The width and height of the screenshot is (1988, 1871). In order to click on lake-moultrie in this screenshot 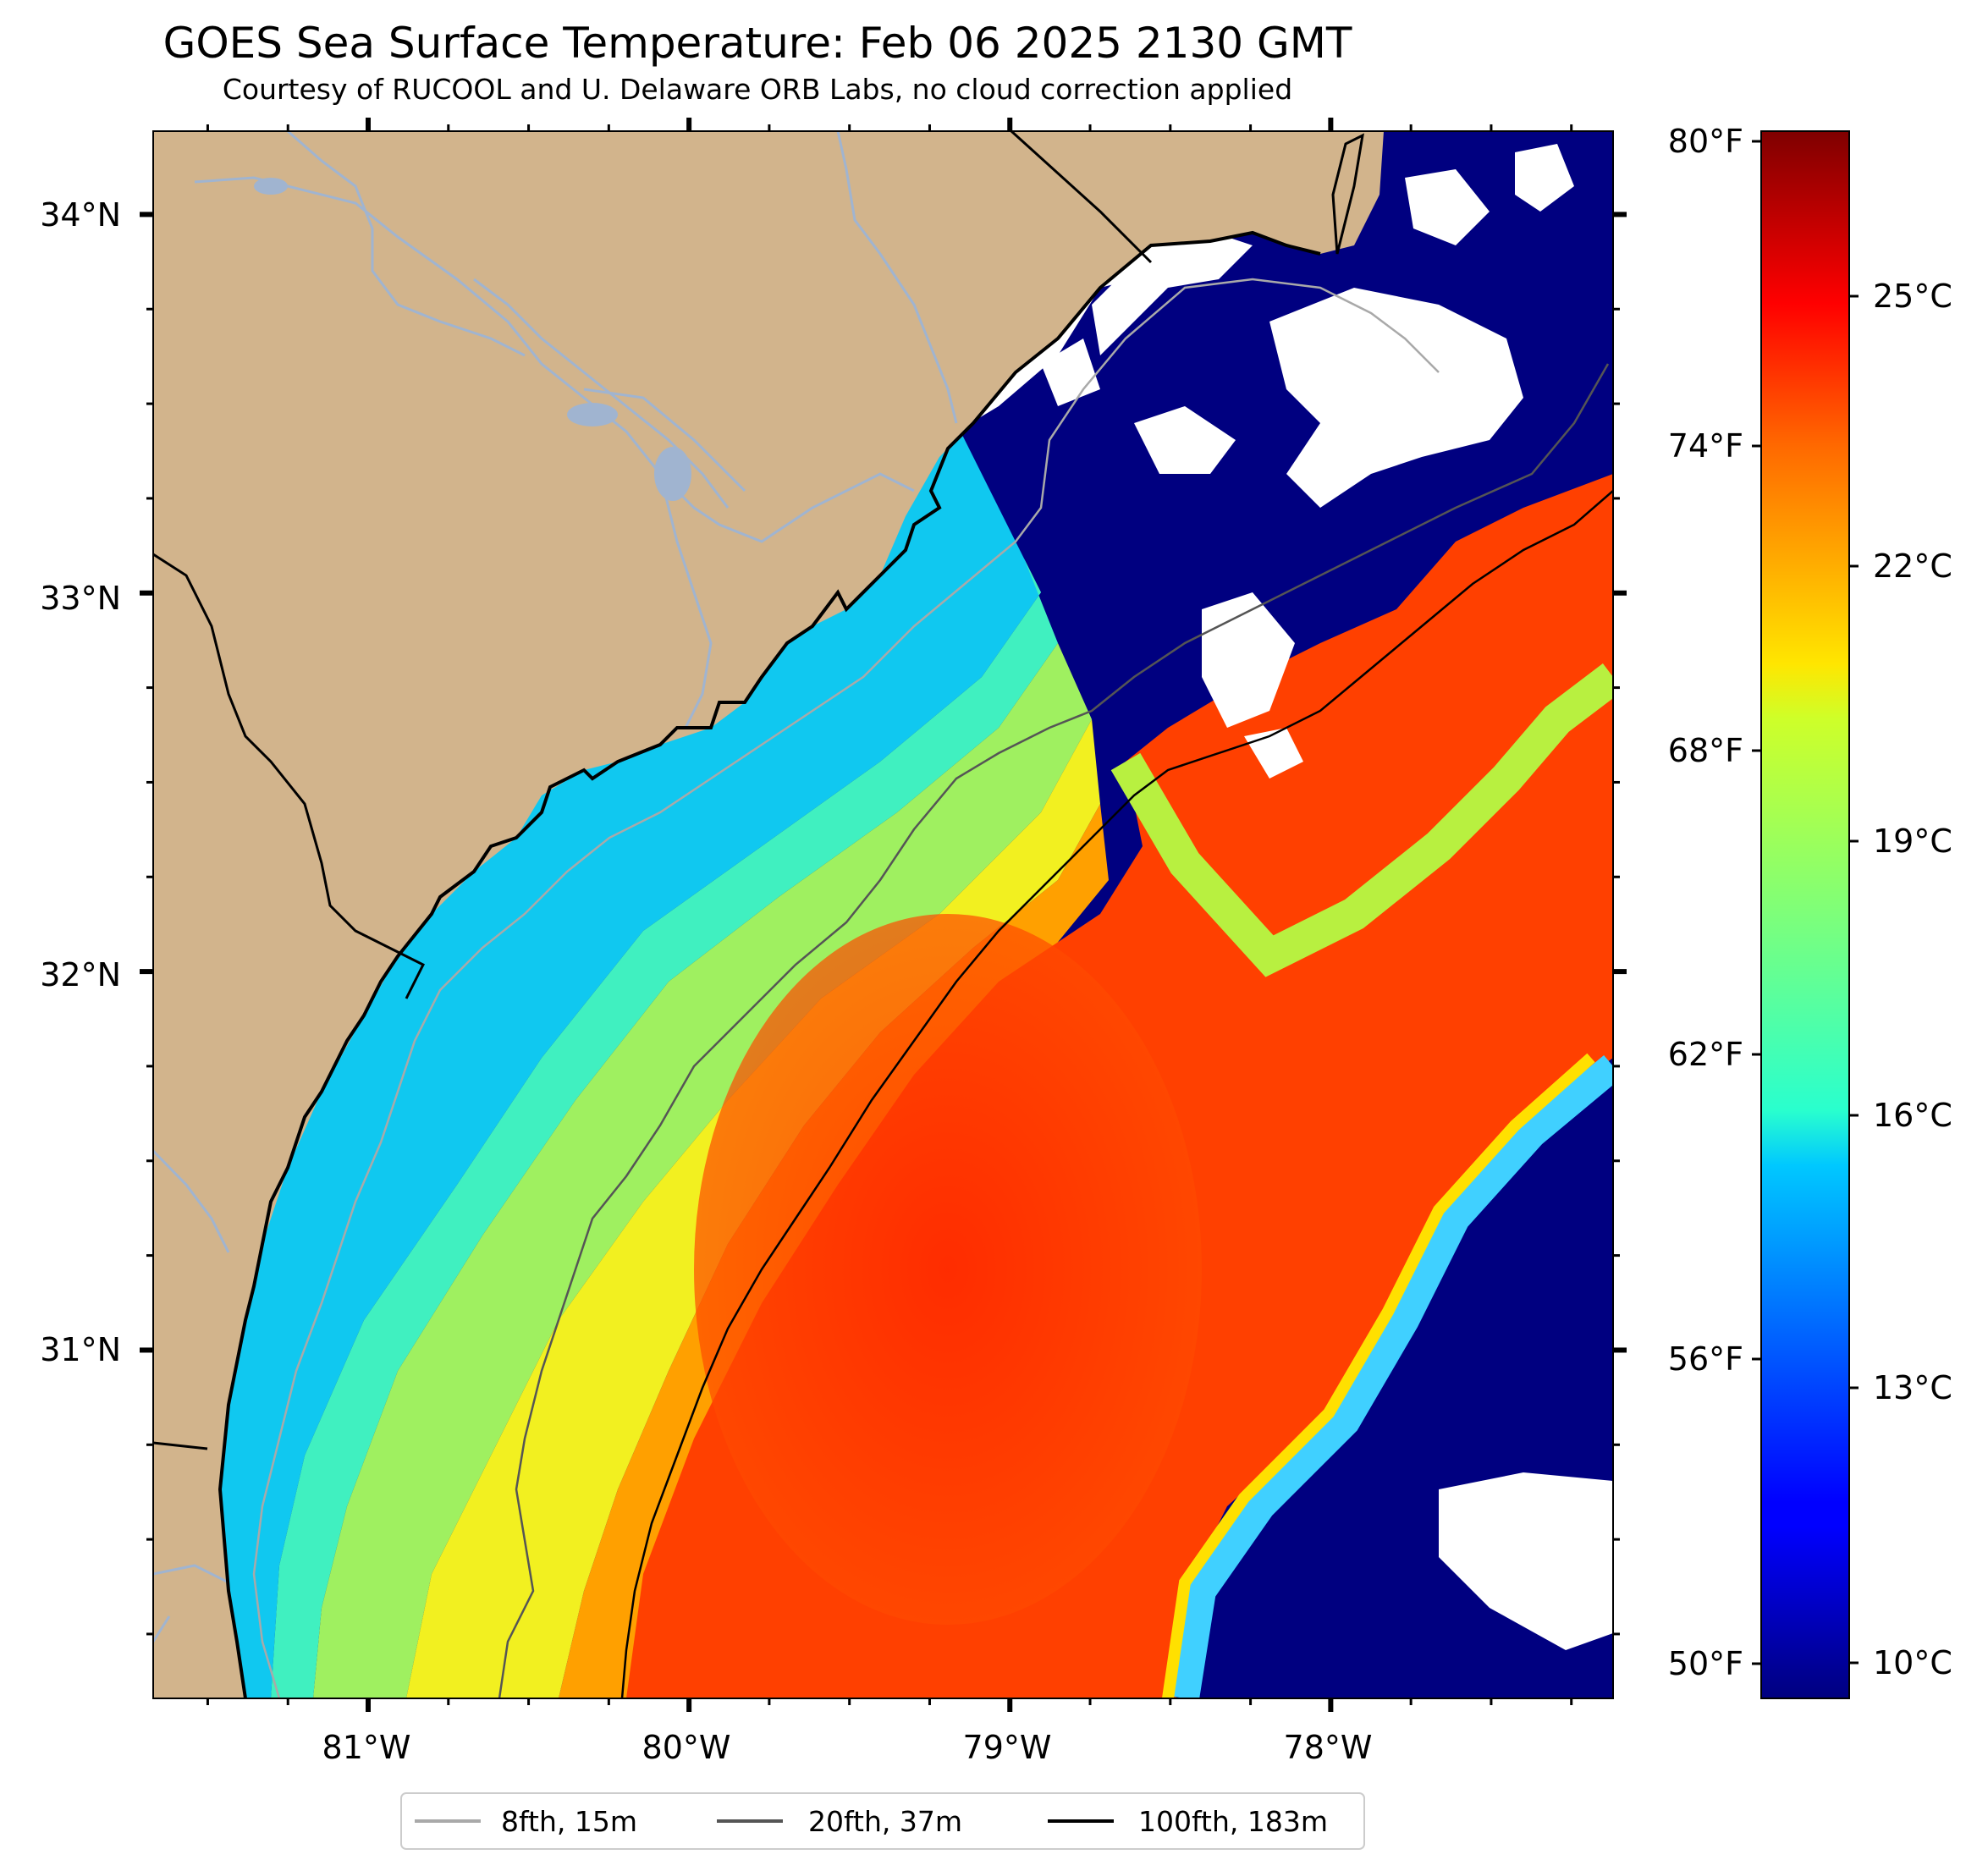, I will do `click(592, 414)`.